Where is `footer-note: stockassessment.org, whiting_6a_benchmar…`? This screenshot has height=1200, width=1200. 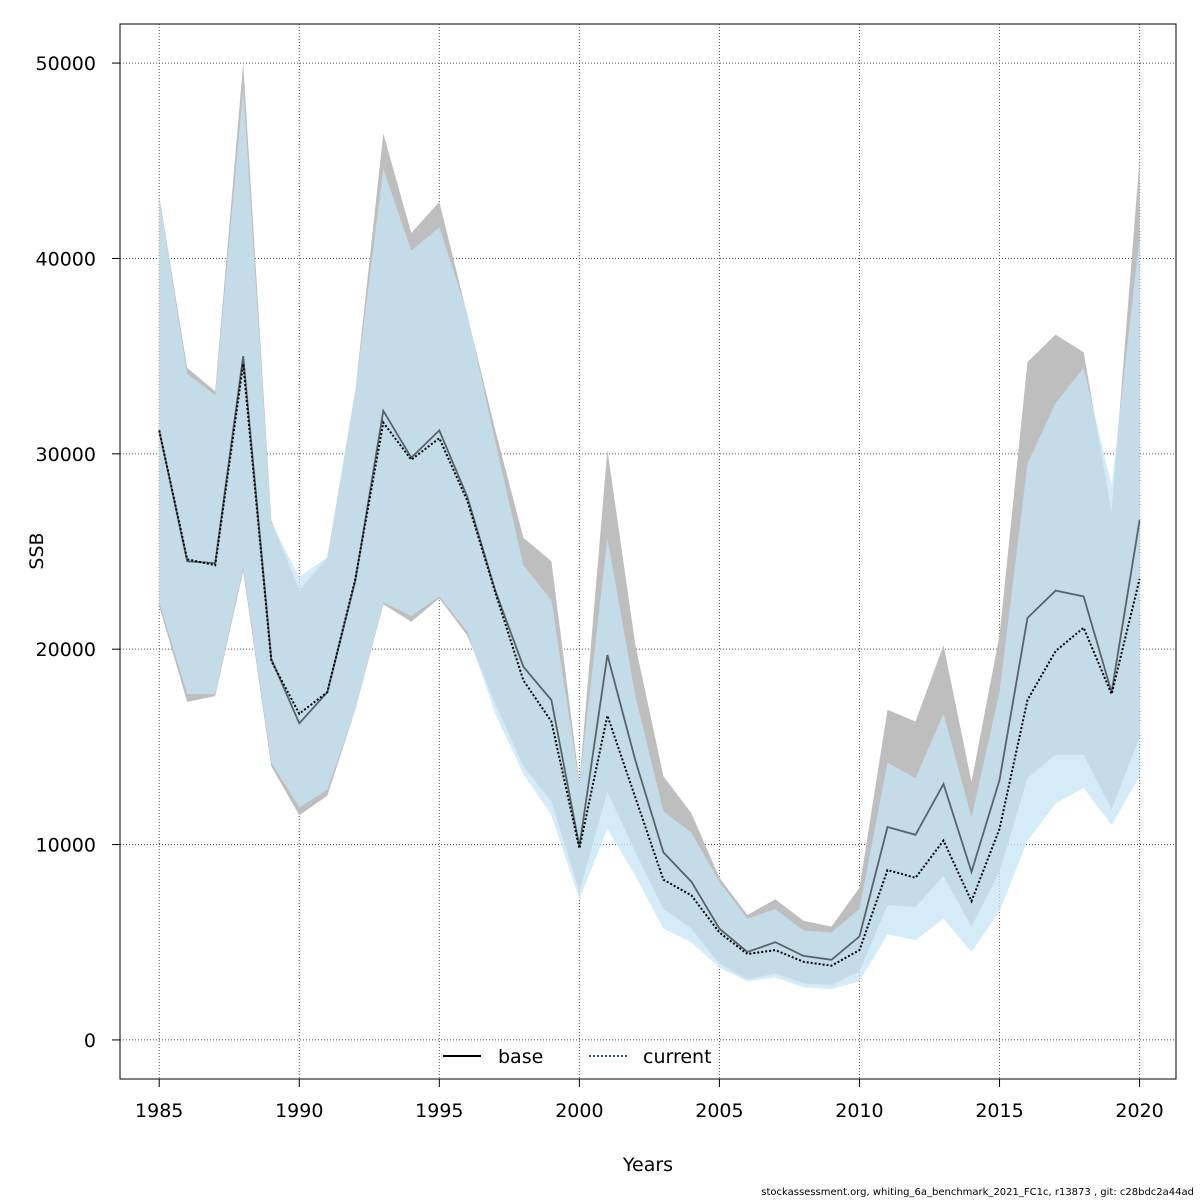 footer-note: stockassessment.org, whiting_6a_benchmar… is located at coordinates (977, 1192).